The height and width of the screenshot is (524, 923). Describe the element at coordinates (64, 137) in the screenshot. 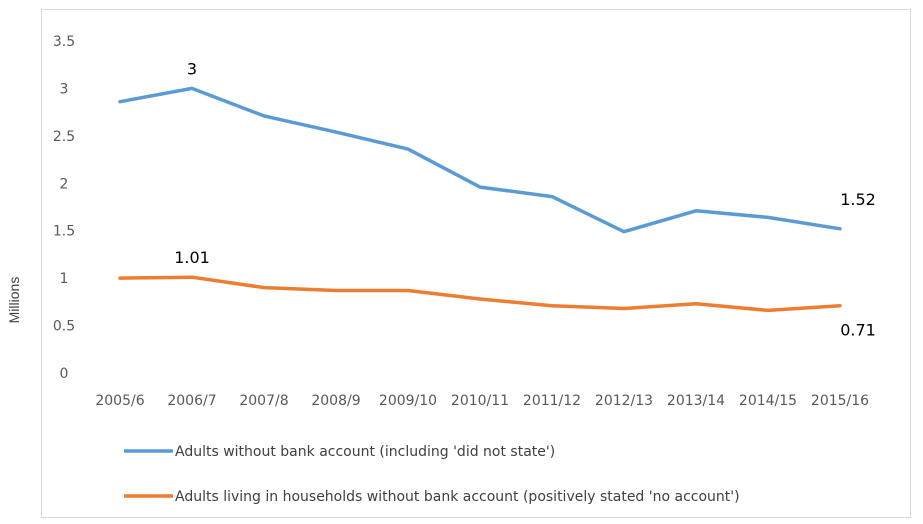

I see `y-tick-label: 2.5` at that location.